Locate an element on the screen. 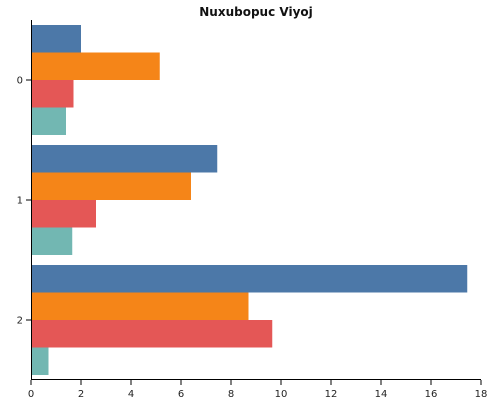 The width and height of the screenshot is (493, 418). x-tick-label: 2 is located at coordinates (81, 394).